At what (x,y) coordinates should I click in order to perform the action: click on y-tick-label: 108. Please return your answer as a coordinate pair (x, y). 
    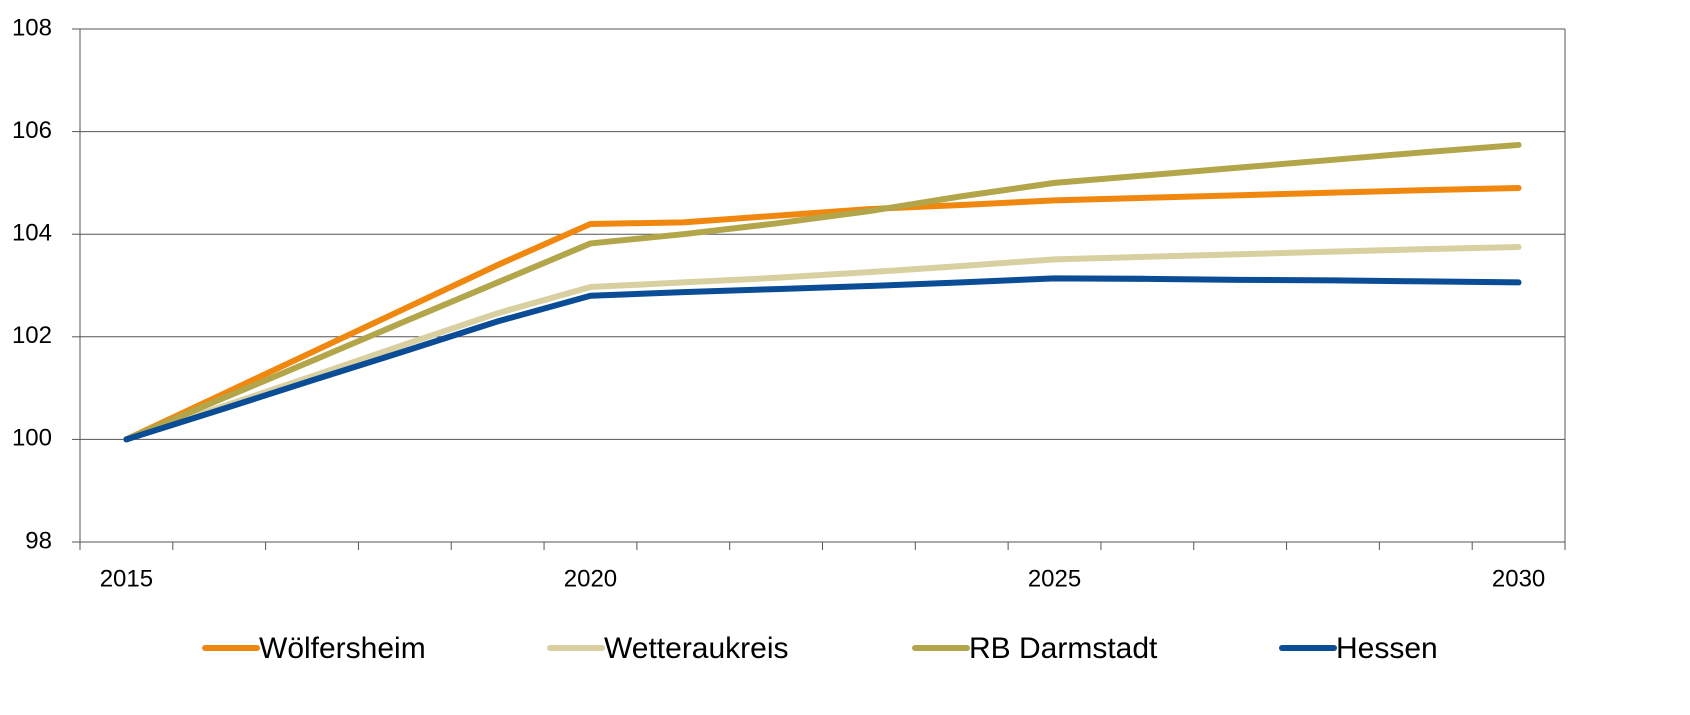
    Looking at the image, I should click on (32, 27).